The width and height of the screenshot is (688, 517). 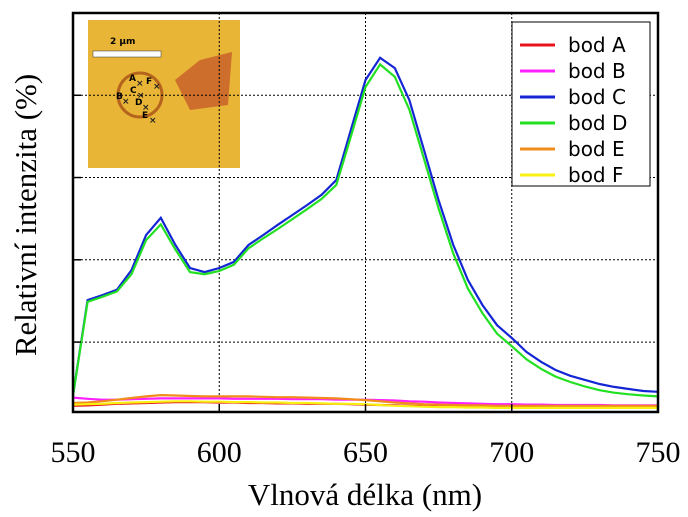 I want to click on legend-label: bod A, so click(x=597, y=45).